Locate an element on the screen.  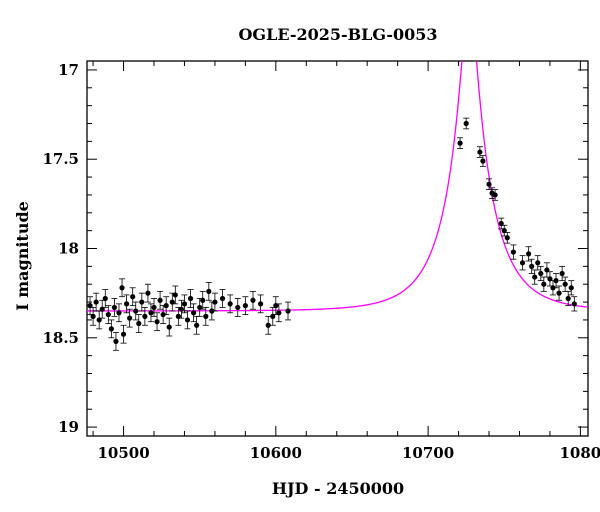
chart-title: OGLE-2025-BLG-0053 is located at coordinates (337, 34).